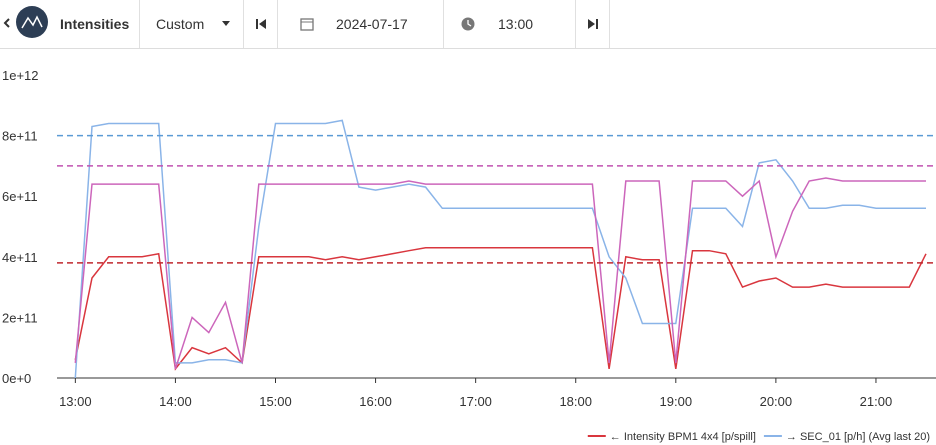 The image size is (936, 445). What do you see at coordinates (876, 401) in the screenshot?
I see `x-tick-label: 21:00` at bounding box center [876, 401].